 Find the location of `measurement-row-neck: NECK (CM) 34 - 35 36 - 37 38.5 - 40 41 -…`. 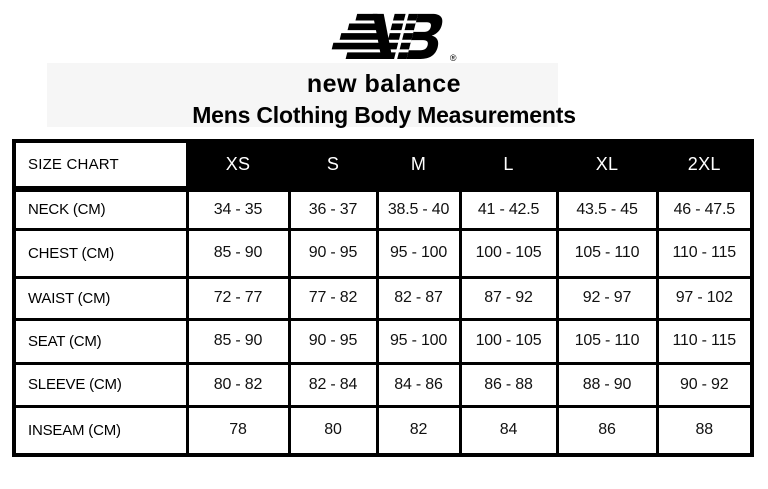

measurement-row-neck: NECK (CM) 34 - 35 36 - 37 38.5 - 40 41 -… is located at coordinates (383, 209).